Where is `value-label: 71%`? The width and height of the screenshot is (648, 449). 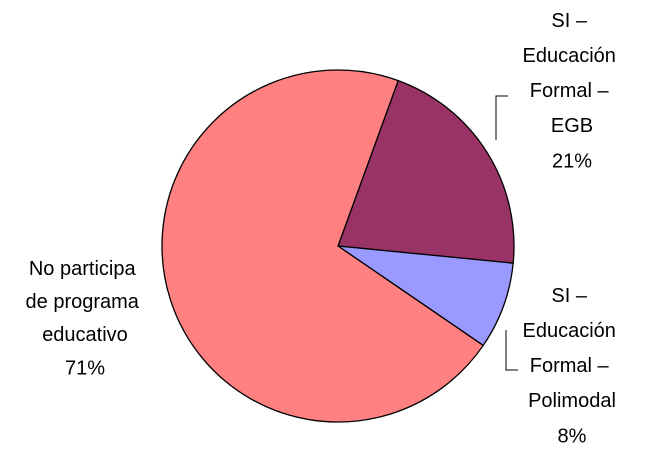 value-label: 71% is located at coordinates (85, 368).